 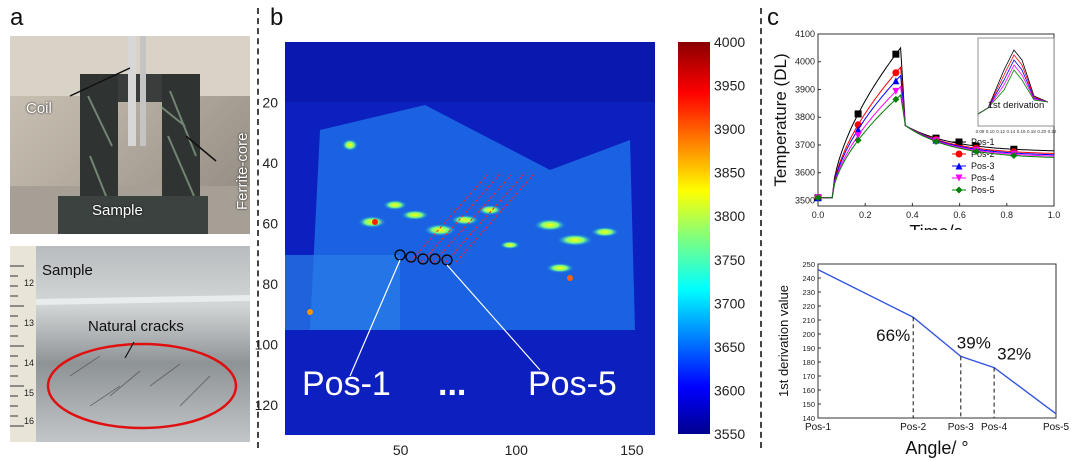 I want to click on deriv-x-tick: Pos-1, so click(x=818, y=427).